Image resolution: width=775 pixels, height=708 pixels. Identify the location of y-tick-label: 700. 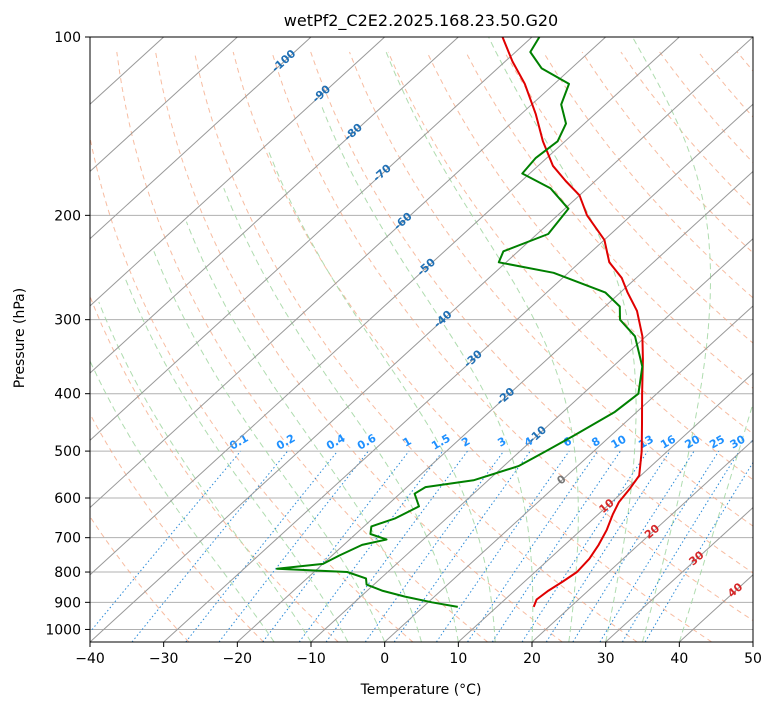
(67, 539).